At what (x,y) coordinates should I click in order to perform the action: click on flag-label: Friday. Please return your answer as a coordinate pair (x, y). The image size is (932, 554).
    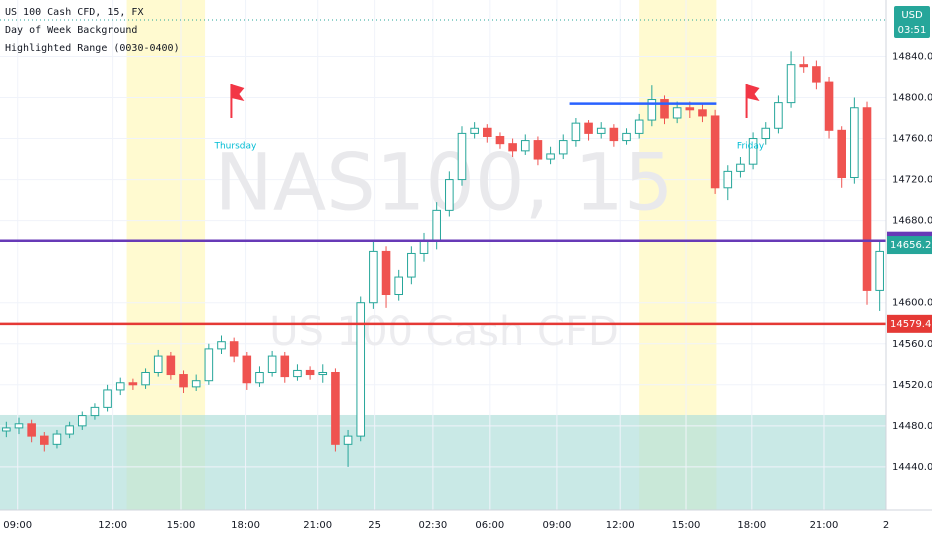
    Looking at the image, I should click on (751, 147).